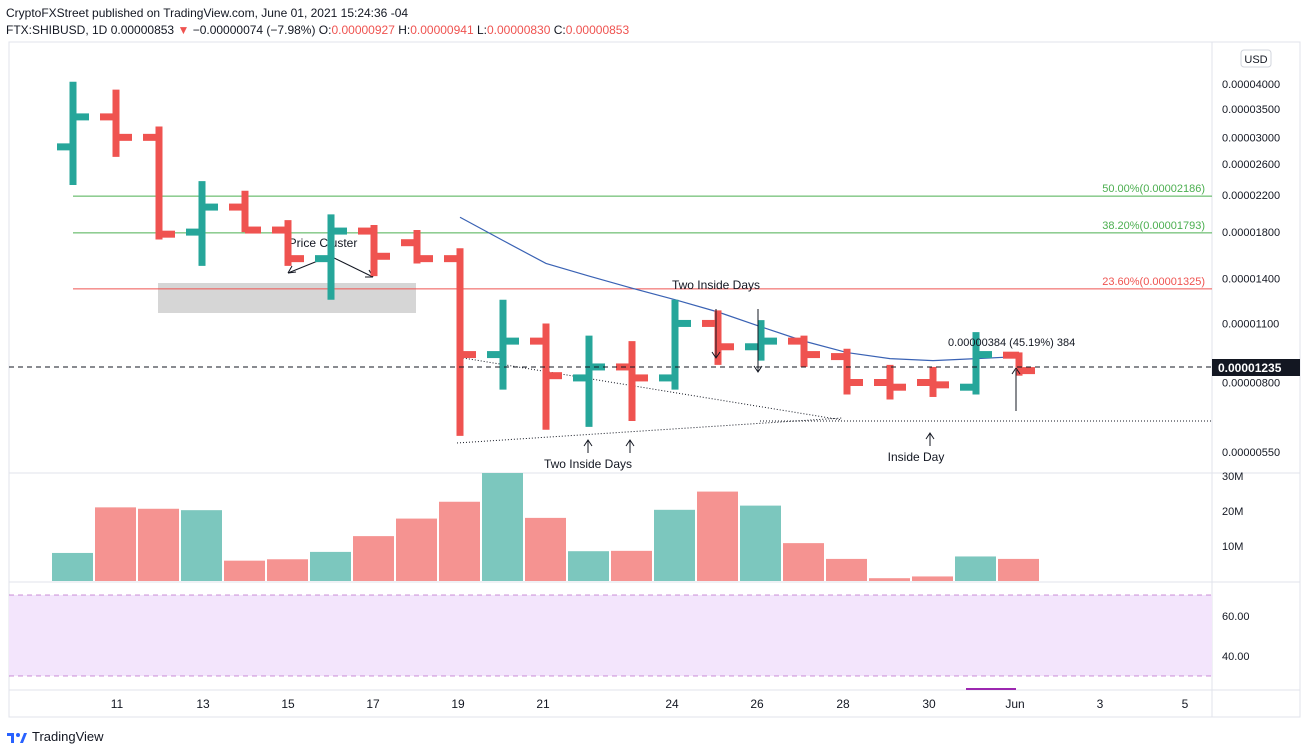  Describe the element at coordinates (672, 704) in the screenshot. I see `time-tick-label: 24` at that location.